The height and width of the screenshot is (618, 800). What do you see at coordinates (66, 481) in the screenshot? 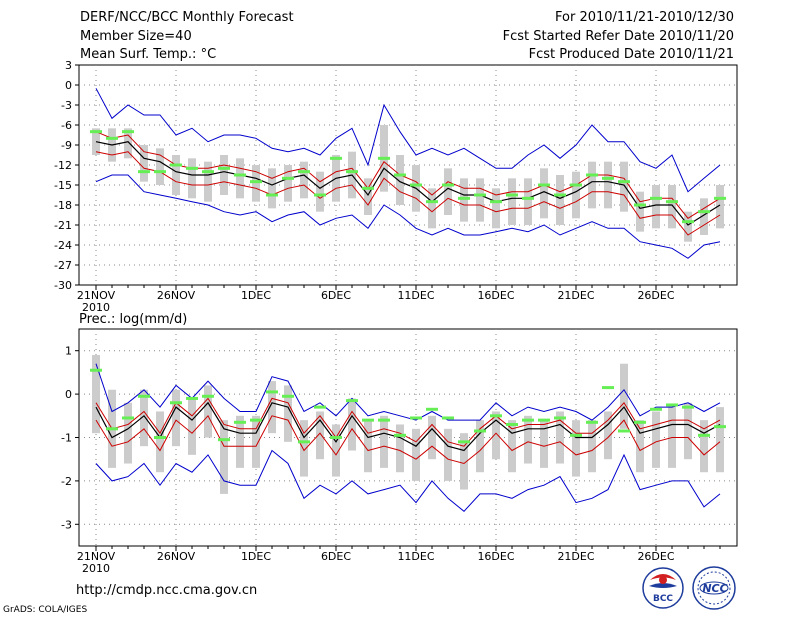
I see `prec-ytick-label: -2` at bounding box center [66, 481].